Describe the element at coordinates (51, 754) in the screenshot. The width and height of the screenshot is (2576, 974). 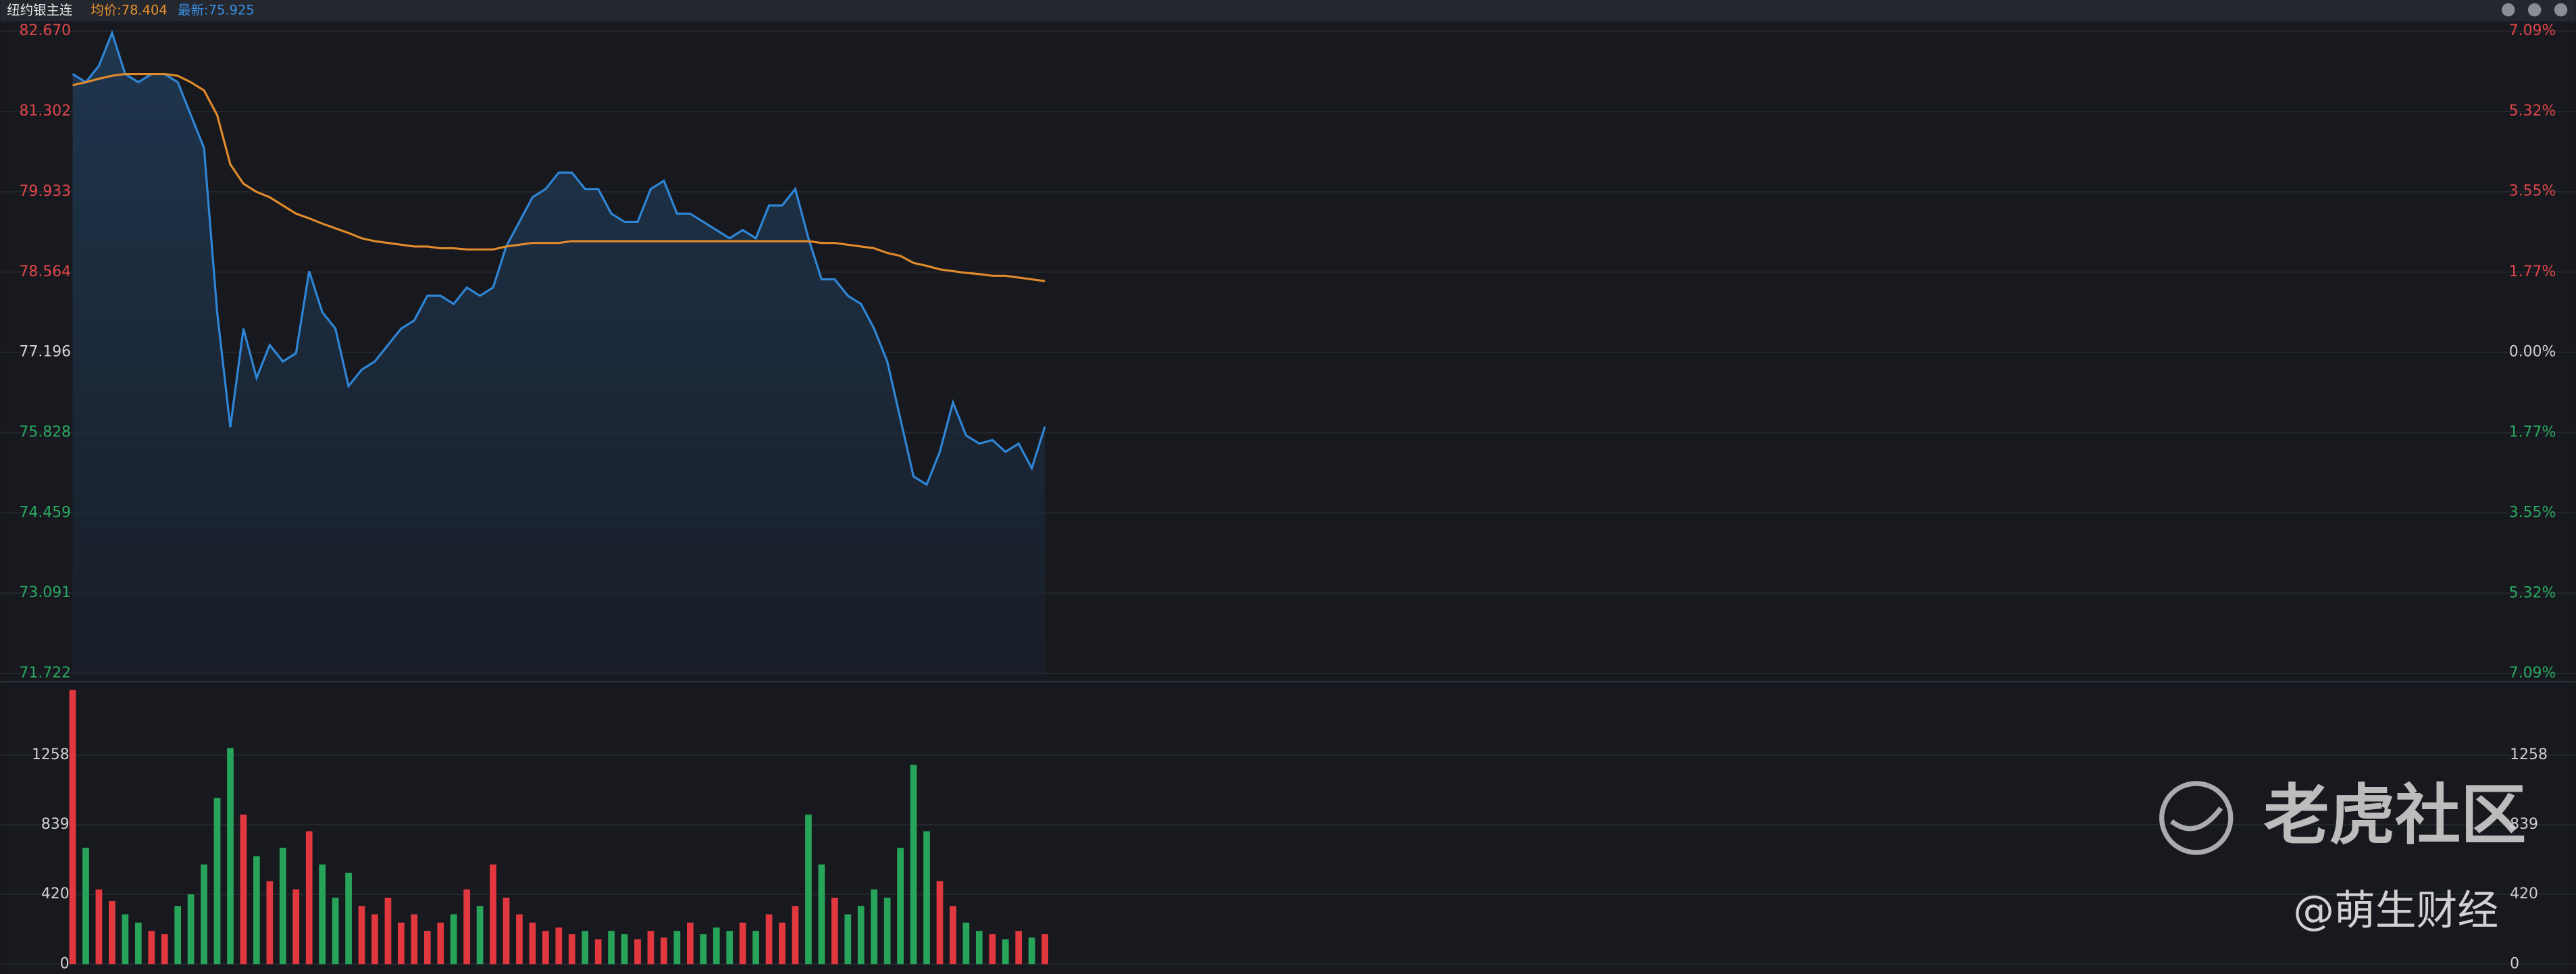
I see `y-tick-label: 1258` at that location.